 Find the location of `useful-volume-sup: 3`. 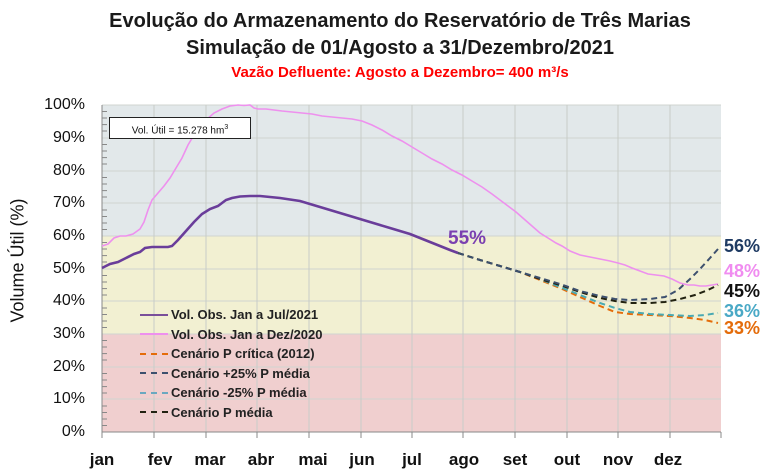

useful-volume-sup: 3 is located at coordinates (226, 127).